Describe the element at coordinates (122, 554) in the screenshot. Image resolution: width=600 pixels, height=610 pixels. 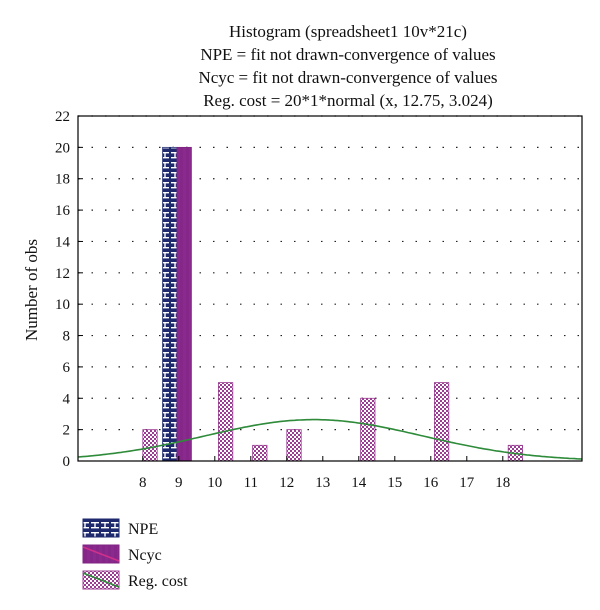
I see `legend-item-ncyc: Ncyc` at that location.